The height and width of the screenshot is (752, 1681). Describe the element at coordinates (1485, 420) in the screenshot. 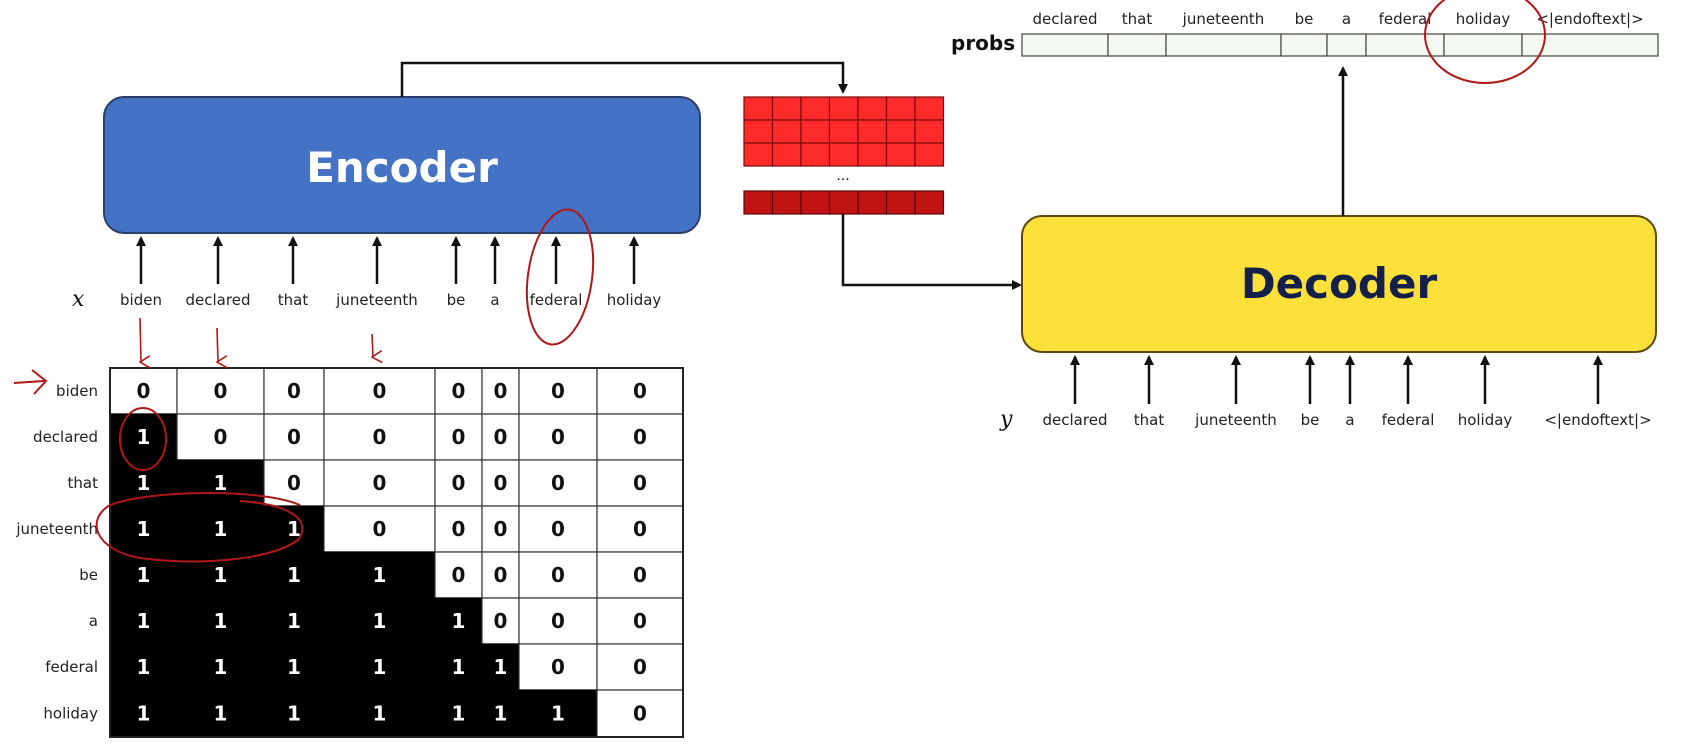

I see `y-token-holiday: holiday` at that location.